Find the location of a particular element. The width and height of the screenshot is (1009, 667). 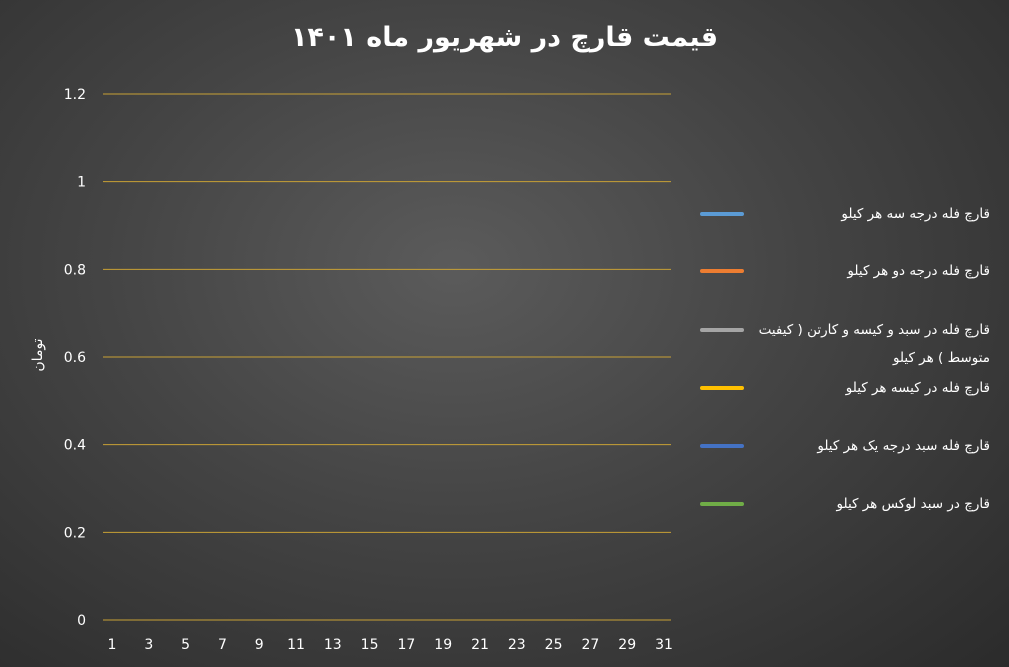

legend-label: قارچ فله درجه دو هر کیلو is located at coordinates (918, 271).